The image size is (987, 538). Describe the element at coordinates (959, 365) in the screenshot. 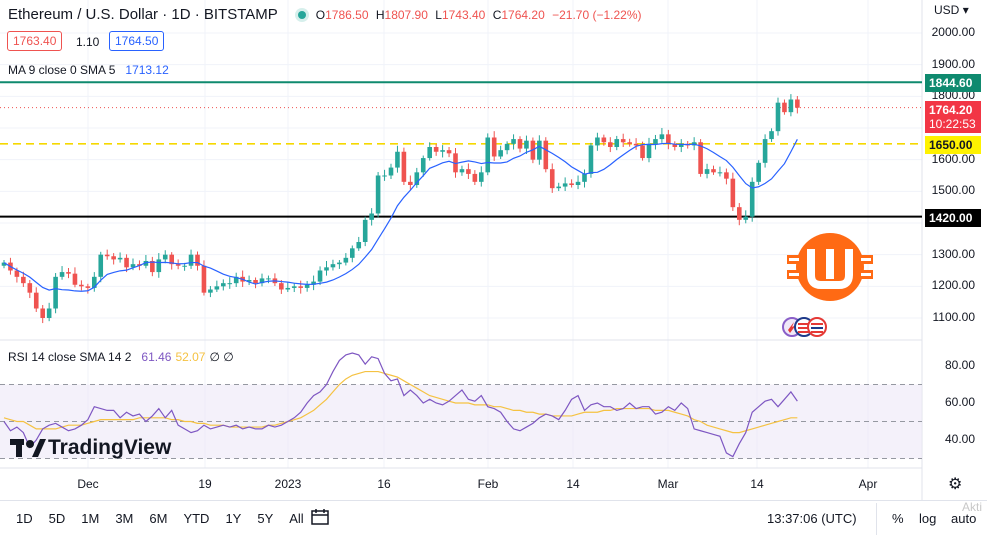

I see `rsi-axis-label: 80.00` at that location.